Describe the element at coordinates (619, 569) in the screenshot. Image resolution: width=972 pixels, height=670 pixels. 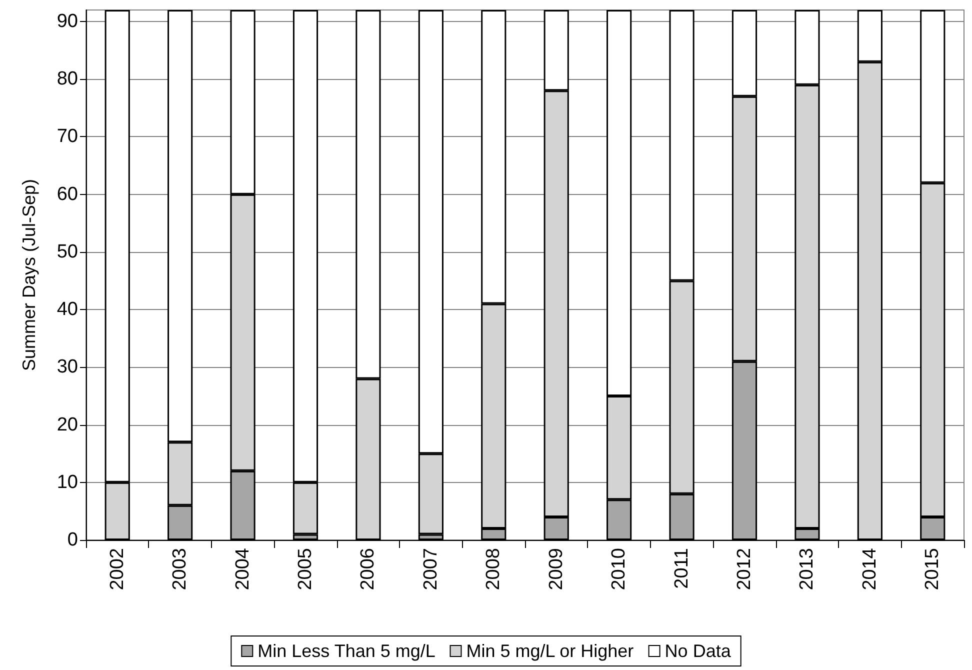
I see `x-tick-label: 2010` at that location.